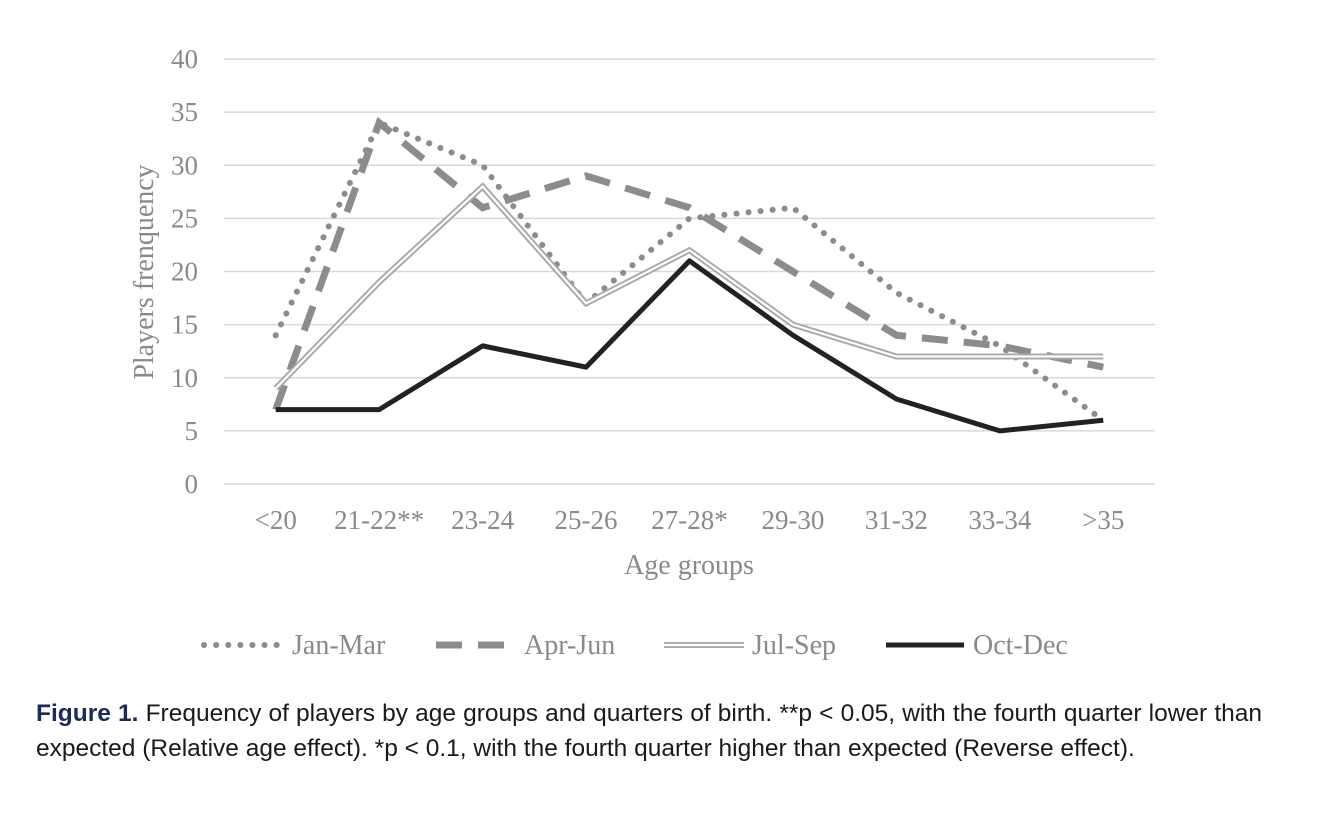 This screenshot has width=1322, height=832. What do you see at coordinates (184, 325) in the screenshot?
I see `y-tick-label: 15` at bounding box center [184, 325].